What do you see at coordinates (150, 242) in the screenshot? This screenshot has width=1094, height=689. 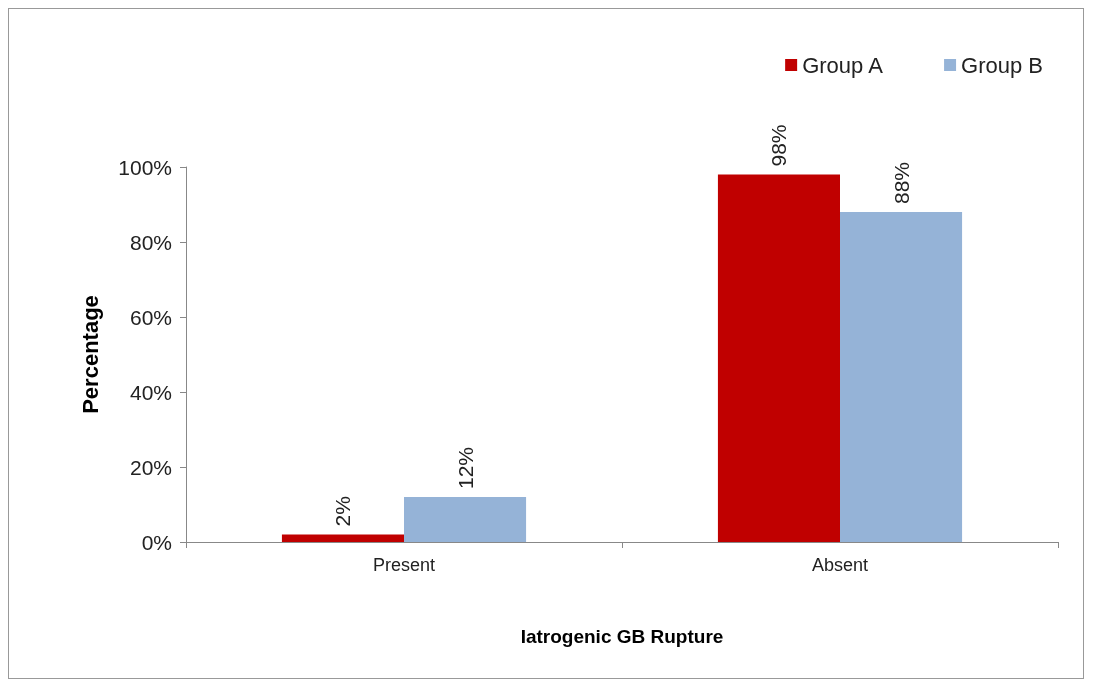 I see `y-tick-label: 80%` at bounding box center [150, 242].